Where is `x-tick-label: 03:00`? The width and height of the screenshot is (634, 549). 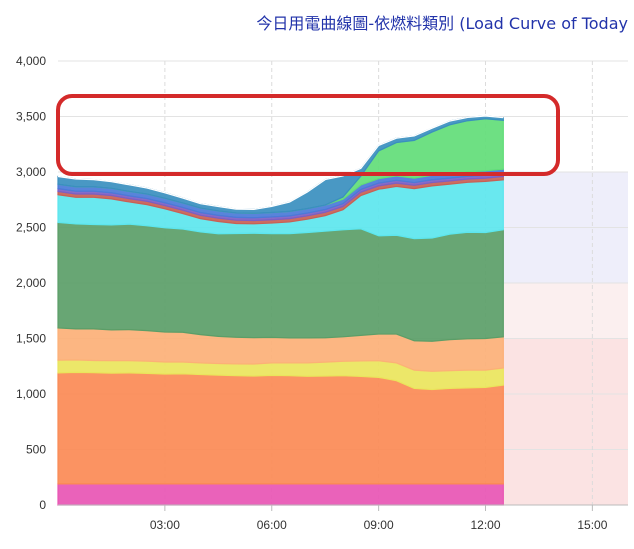 x-tick-label: 03:00 is located at coordinates (165, 525).